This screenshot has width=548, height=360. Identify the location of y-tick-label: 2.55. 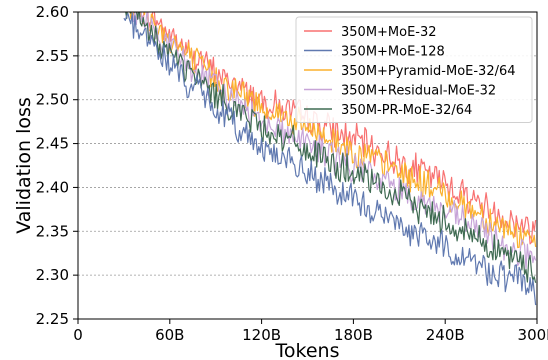
(52, 56).